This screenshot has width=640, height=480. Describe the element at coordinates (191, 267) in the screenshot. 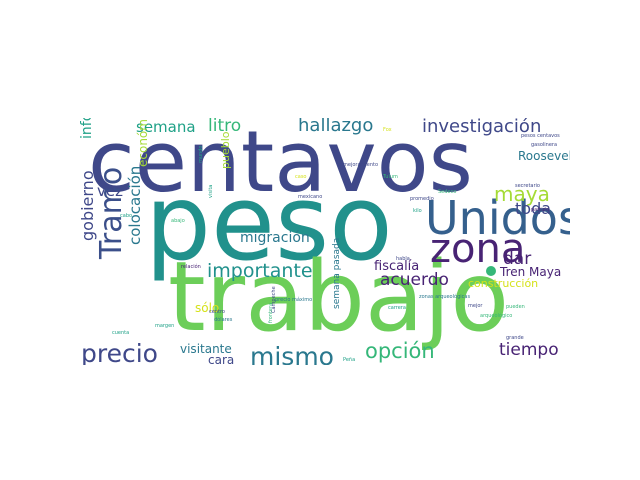

I see `word-relacion: relación` at that location.